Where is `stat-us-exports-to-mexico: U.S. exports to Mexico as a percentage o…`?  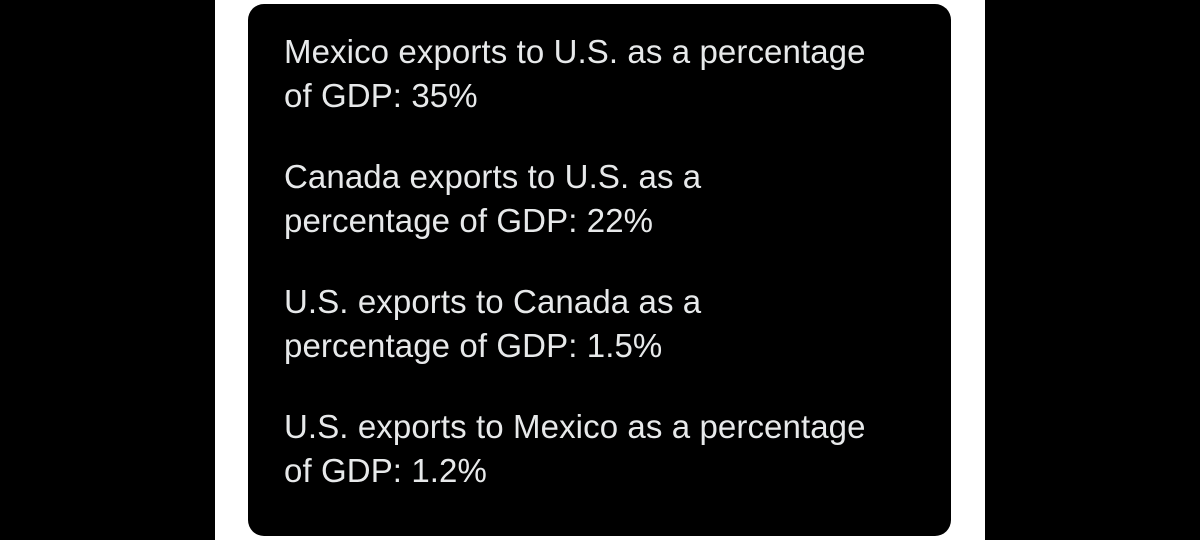 stat-us-exports-to-mexico: U.S. exports to Mexico as a percentage o… is located at coordinates (617, 449).